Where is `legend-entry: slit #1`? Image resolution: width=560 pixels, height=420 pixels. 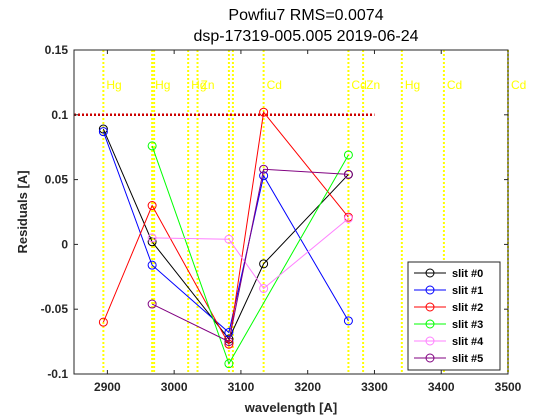 legend-entry: slit #1 is located at coordinates (467, 291).